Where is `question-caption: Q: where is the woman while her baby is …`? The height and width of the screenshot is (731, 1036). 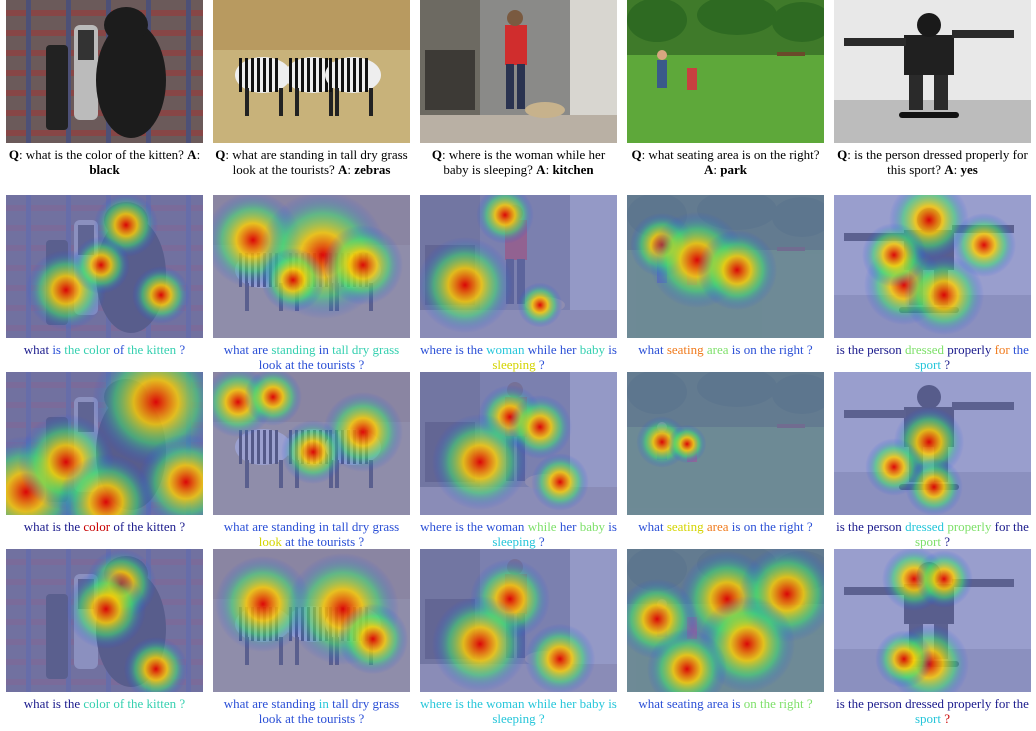 question-caption: Q: where is the woman while her baby is … is located at coordinates (518, 162).